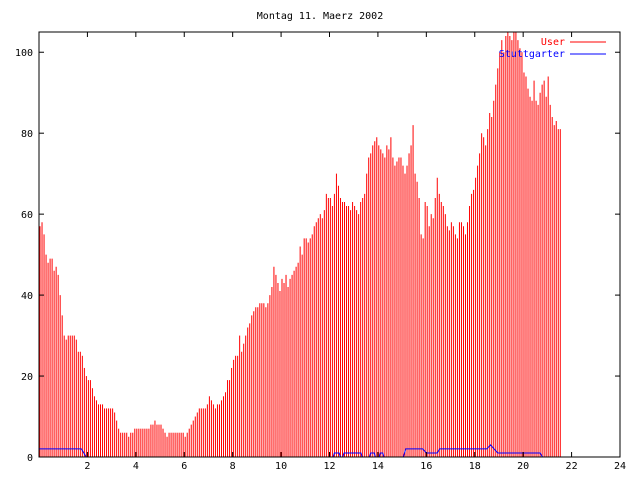 The image size is (640, 480). What do you see at coordinates (233, 466) in the screenshot?
I see `x-tick-label: 8` at bounding box center [233, 466].